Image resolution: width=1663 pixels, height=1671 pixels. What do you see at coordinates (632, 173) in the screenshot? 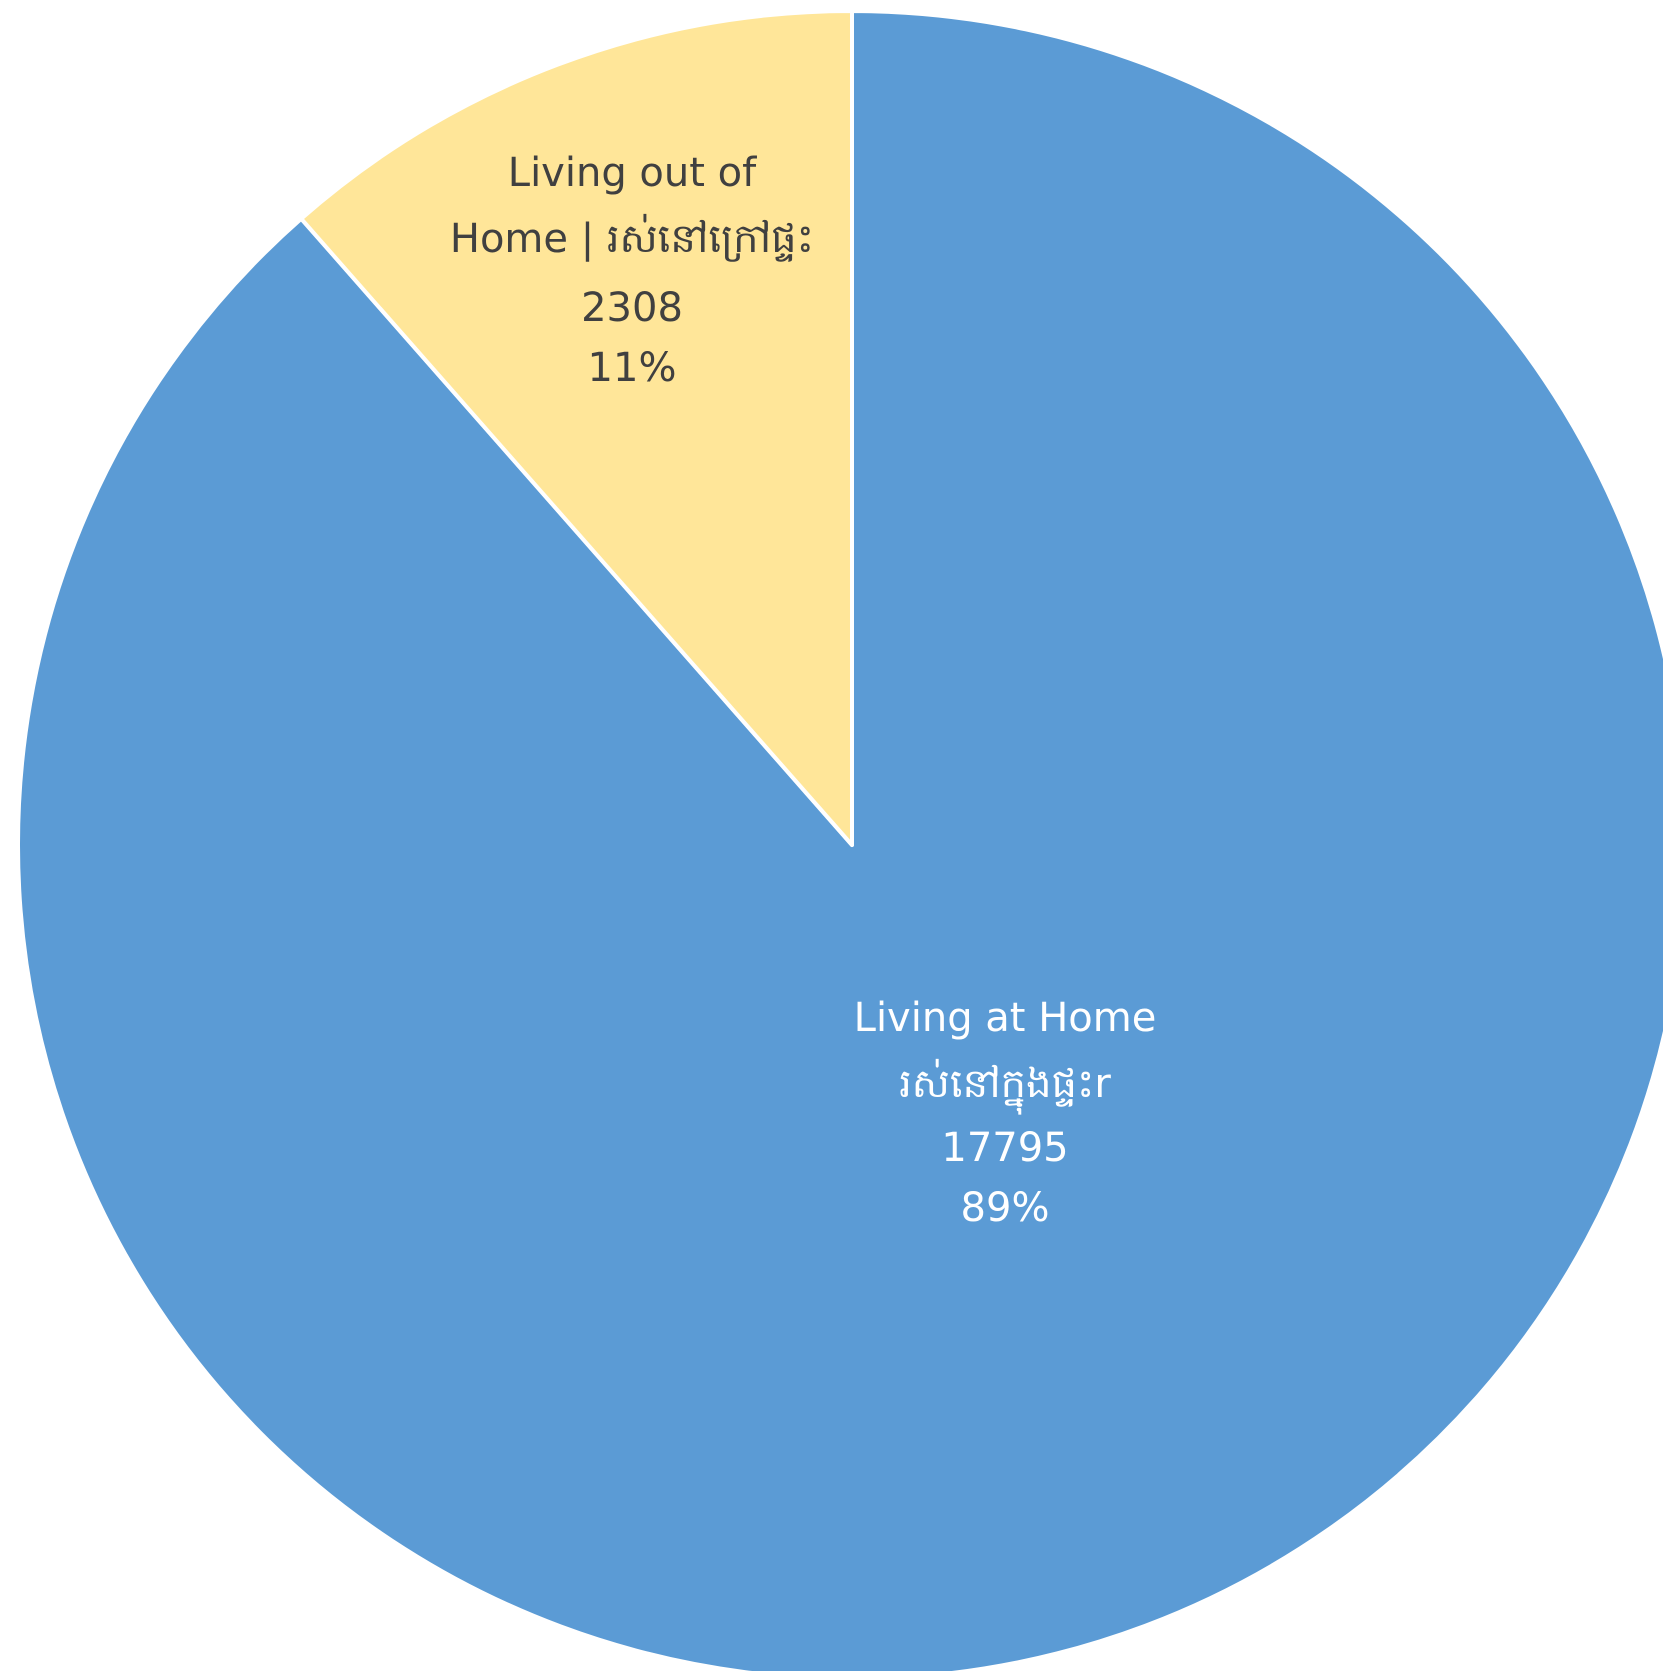
I see `data-label-category-line-1: Living out of` at bounding box center [632, 173].